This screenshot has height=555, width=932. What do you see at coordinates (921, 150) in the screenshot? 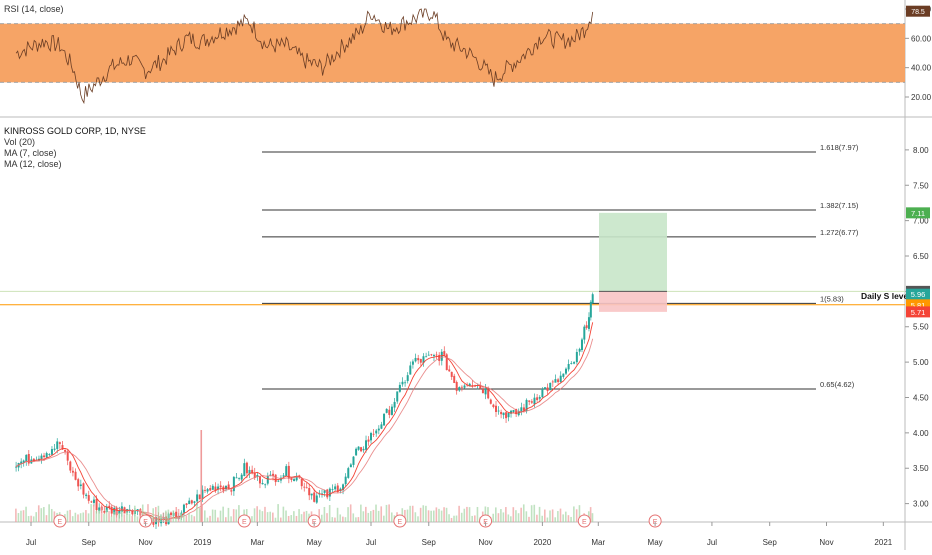
I see `price-tick-label: 8.00` at bounding box center [921, 150].